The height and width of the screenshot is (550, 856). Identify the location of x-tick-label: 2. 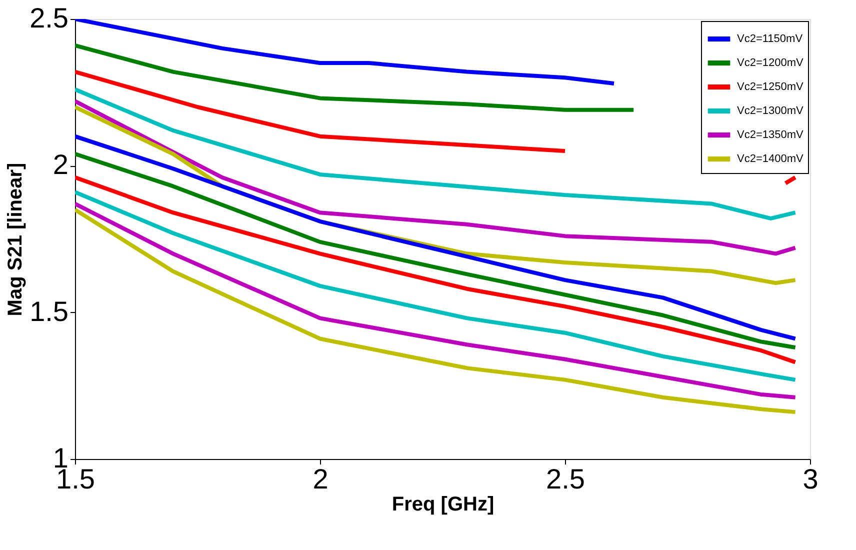
(320, 479).